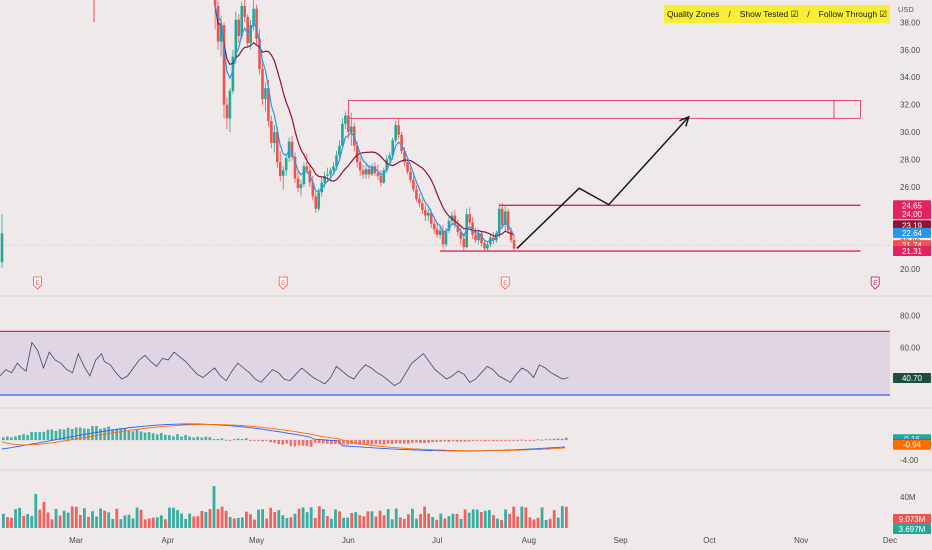 Image resolution: width=932 pixels, height=550 pixels. I want to click on price-tag: 22.64, so click(912, 232).